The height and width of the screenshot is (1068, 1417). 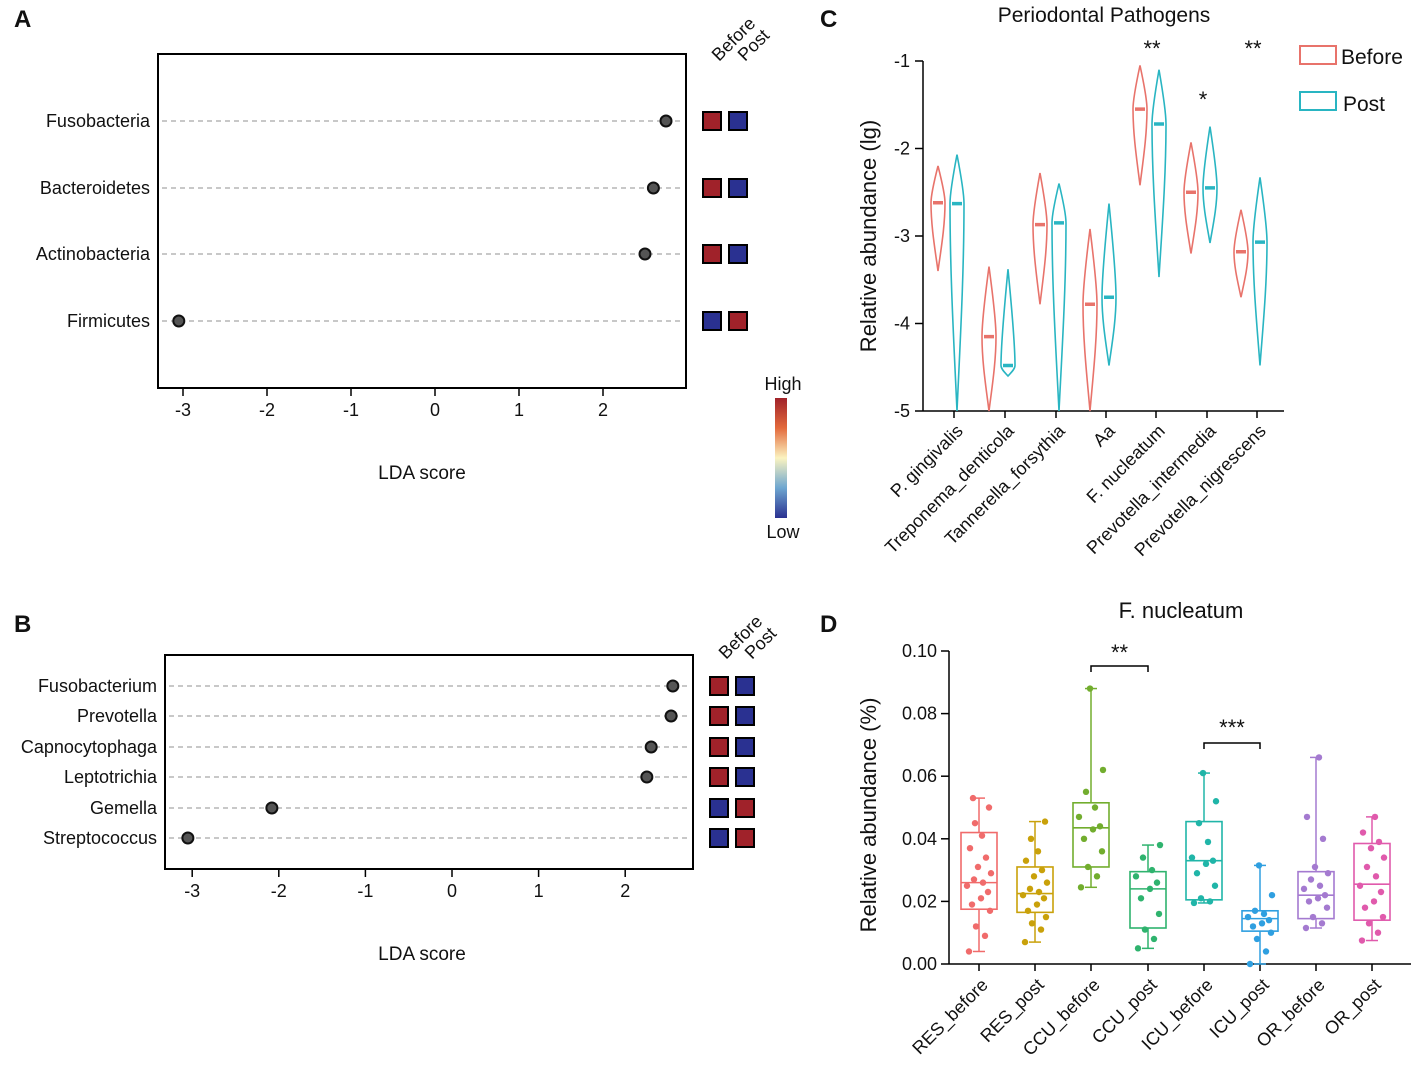 What do you see at coordinates (738, 121) in the screenshot?
I see `panelA-heat-post-fusobacteria` at bounding box center [738, 121].